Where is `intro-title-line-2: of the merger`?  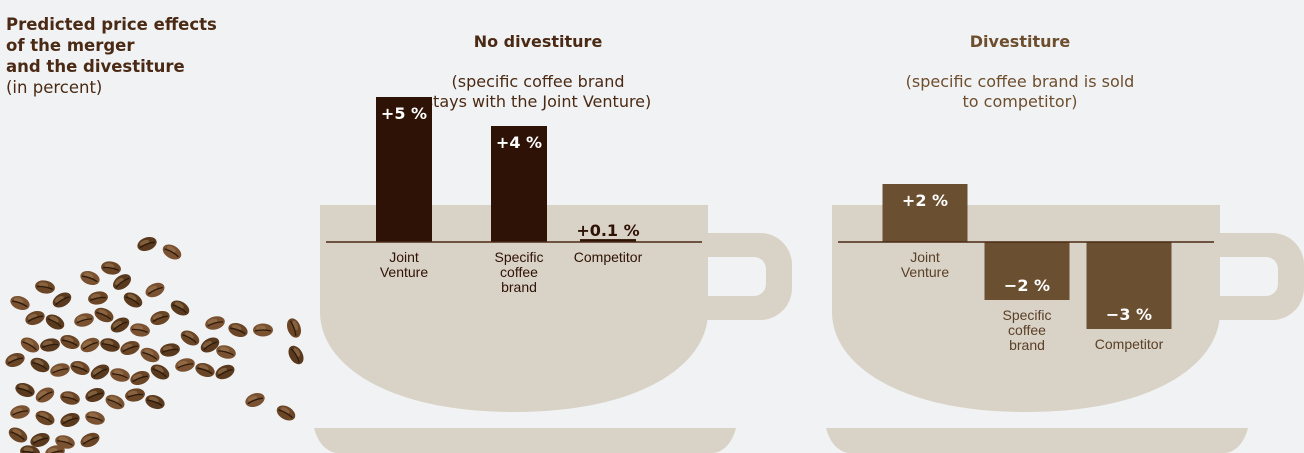 intro-title-line-2: of the merger is located at coordinates (70, 45).